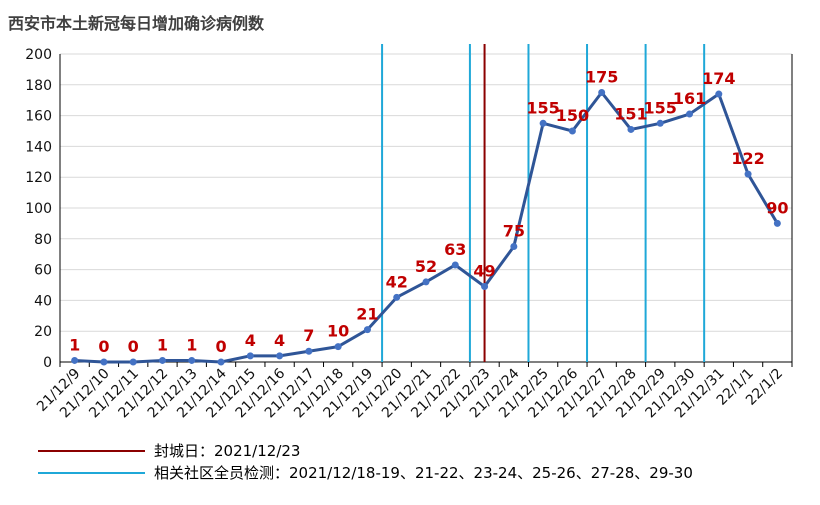 The image size is (820, 505). Describe the element at coordinates (777, 207) in the screenshot. I see `data-label: 90` at that location.